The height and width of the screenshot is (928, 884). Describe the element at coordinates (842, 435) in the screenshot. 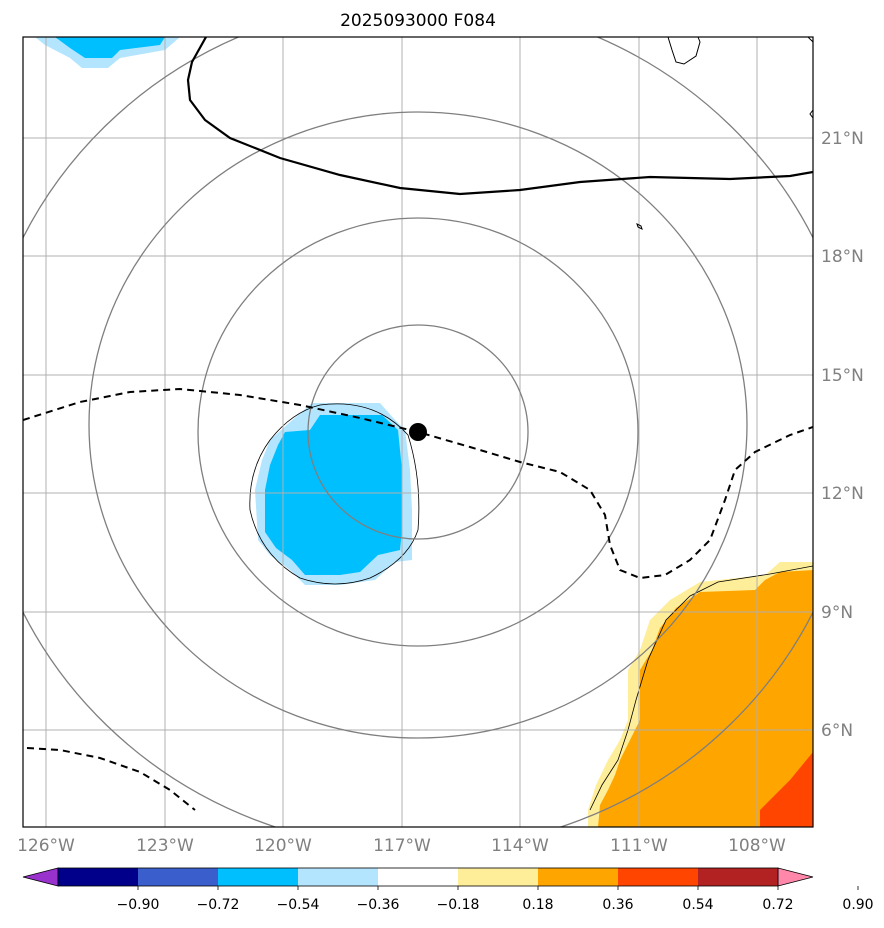

I see `latitude-labels: 21°N 18°N 15°N 12°N 9°N 6°N` at that location.